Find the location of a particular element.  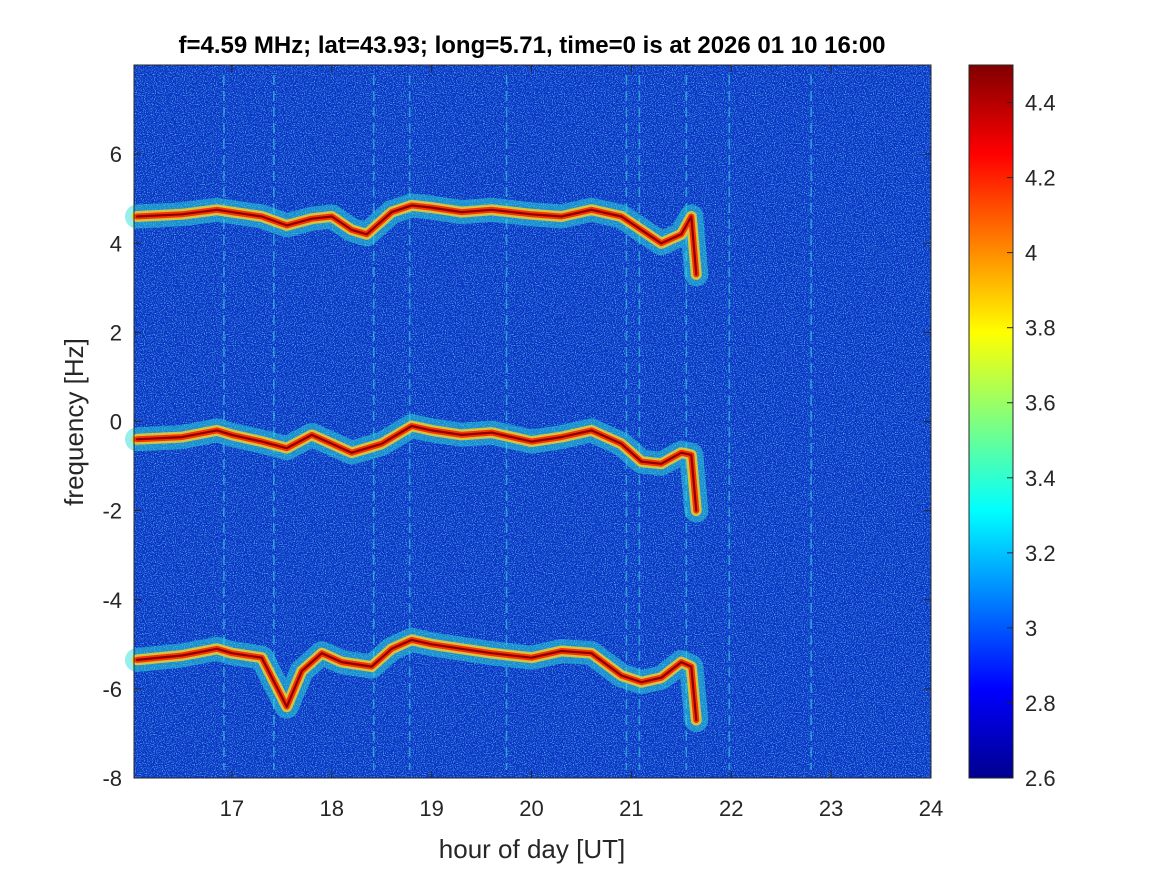

colorbar-tick-label: 2.6 is located at coordinates (1040, 778).